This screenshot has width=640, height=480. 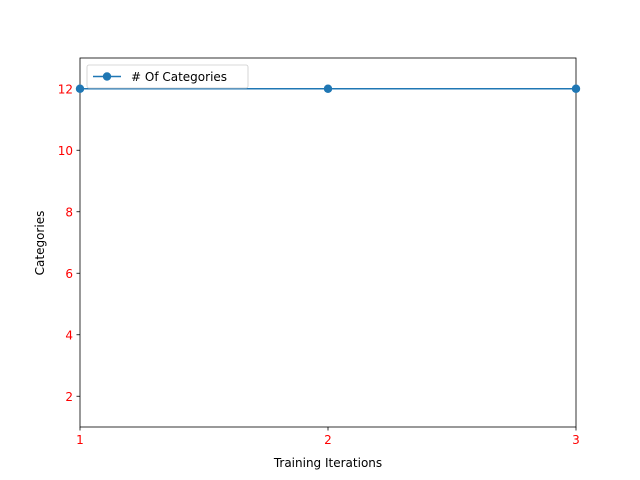 I want to click on x-tick-label: 1, so click(x=80, y=440).